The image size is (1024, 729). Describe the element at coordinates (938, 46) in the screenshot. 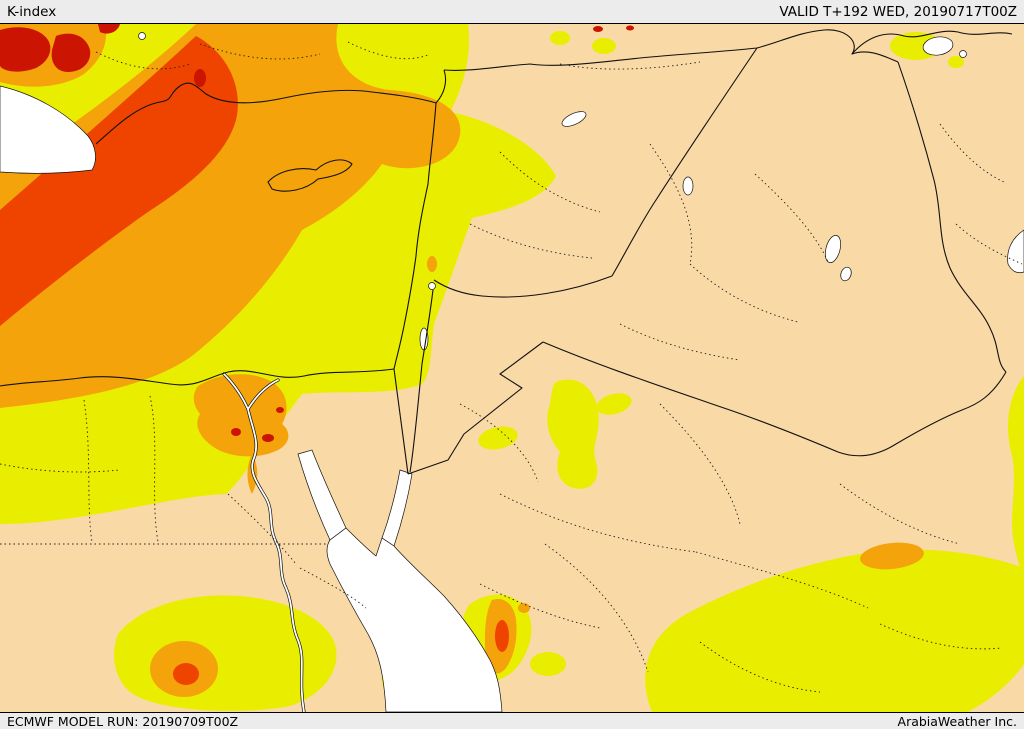

I see `lake-van` at that location.